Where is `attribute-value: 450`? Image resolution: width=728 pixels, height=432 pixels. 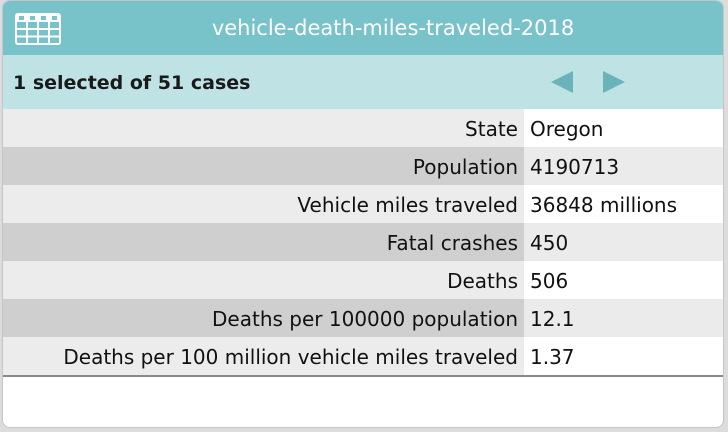 attribute-value: 450 is located at coordinates (623, 242).